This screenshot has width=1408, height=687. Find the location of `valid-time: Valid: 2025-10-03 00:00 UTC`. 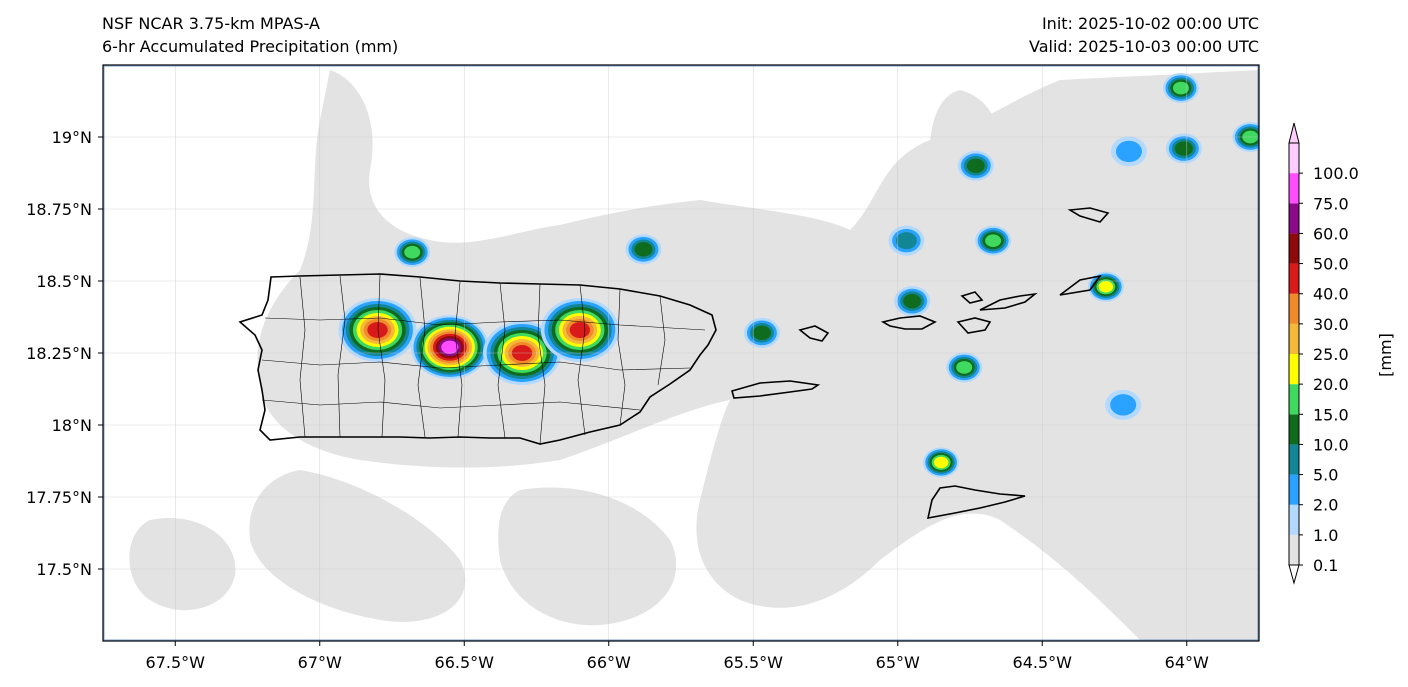

valid-time: Valid: 2025-10-03 00:00 UTC is located at coordinates (1143, 46).